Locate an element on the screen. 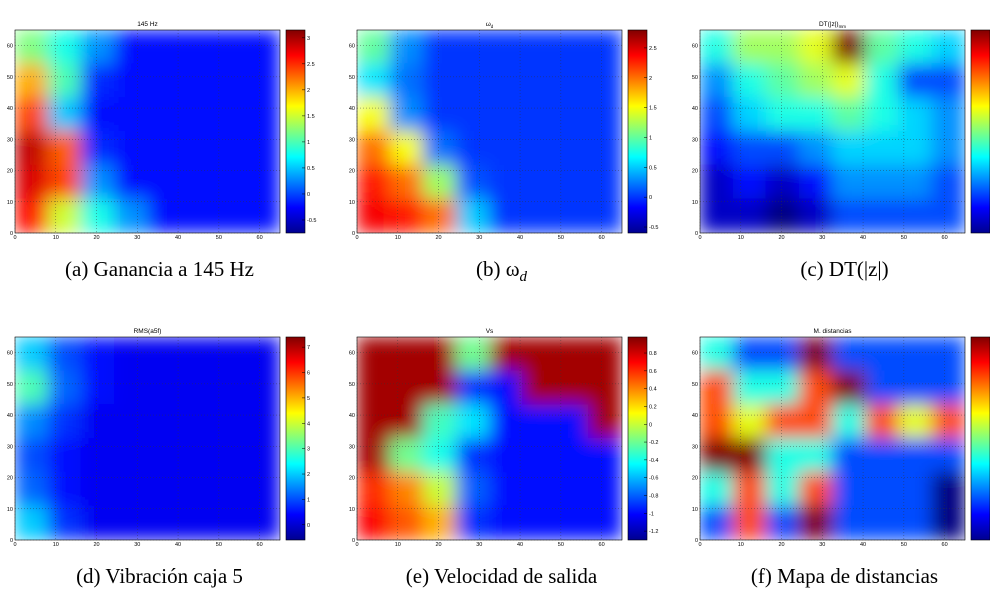 Image resolution: width=990 pixels, height=599 pixels. x-tick-label: 30 is located at coordinates (479, 545).